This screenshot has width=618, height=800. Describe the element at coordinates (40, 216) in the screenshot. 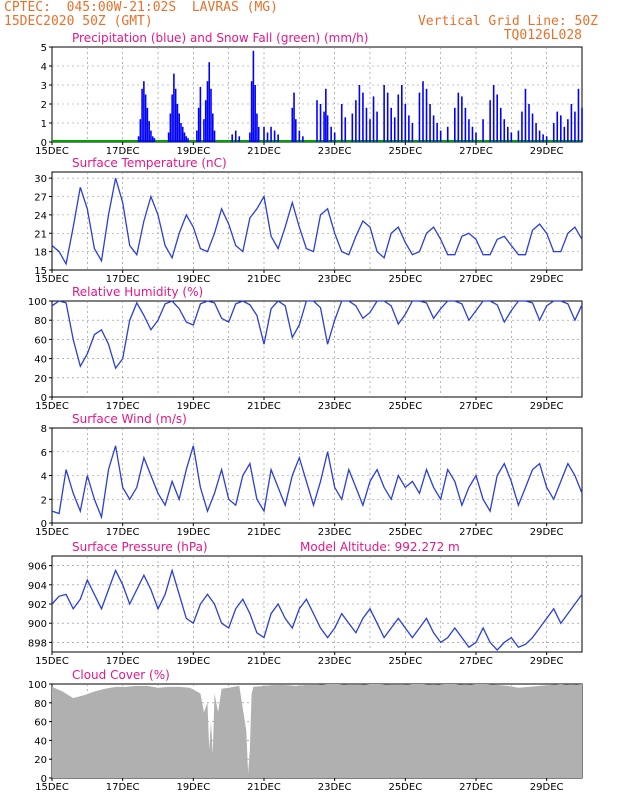

I see `y-tick-label: 24` at that location.